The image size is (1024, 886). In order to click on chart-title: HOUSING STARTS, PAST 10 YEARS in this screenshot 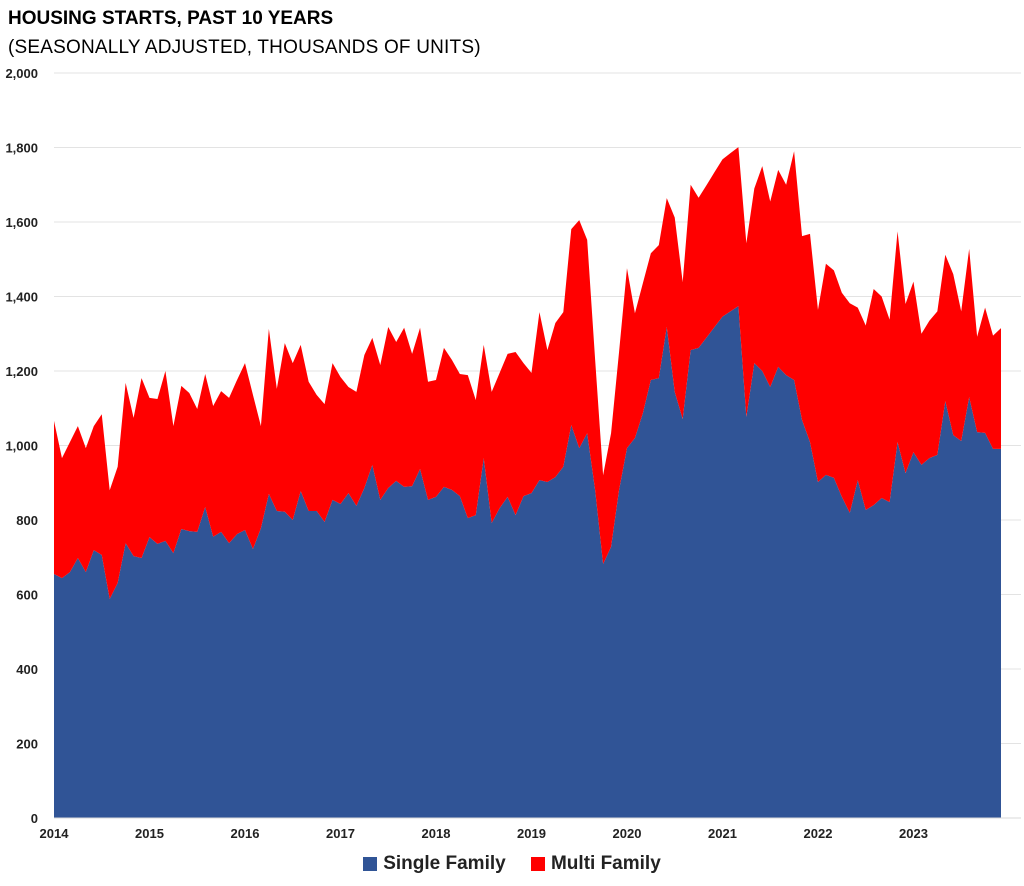, I will do `click(171, 18)`.